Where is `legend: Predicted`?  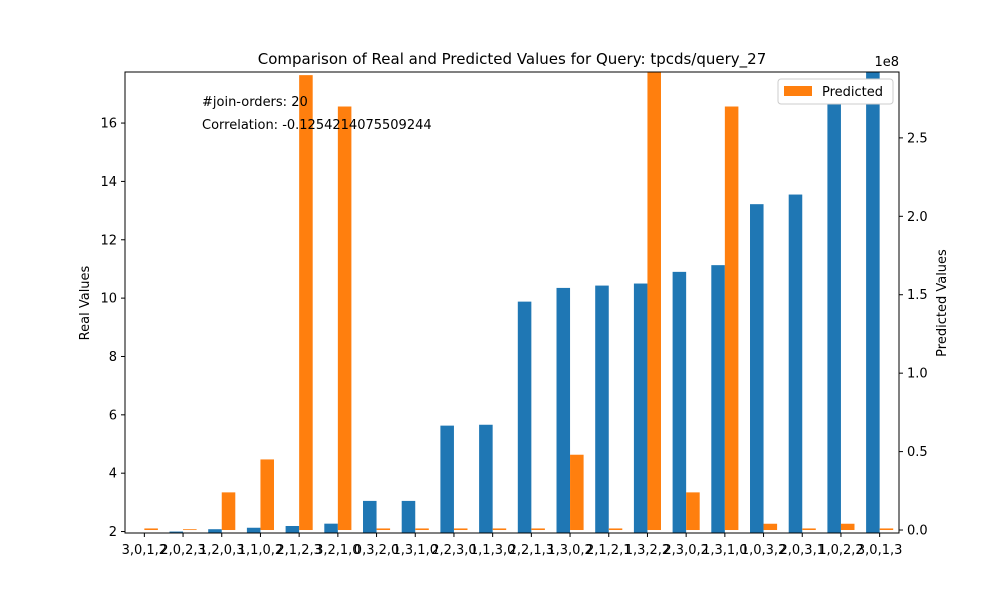
legend: Predicted is located at coordinates (835, 91).